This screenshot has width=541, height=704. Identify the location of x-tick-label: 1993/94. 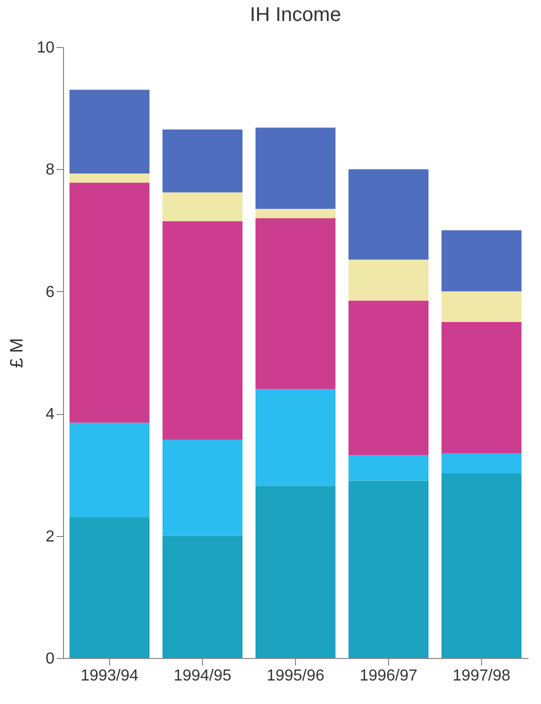
(109, 676).